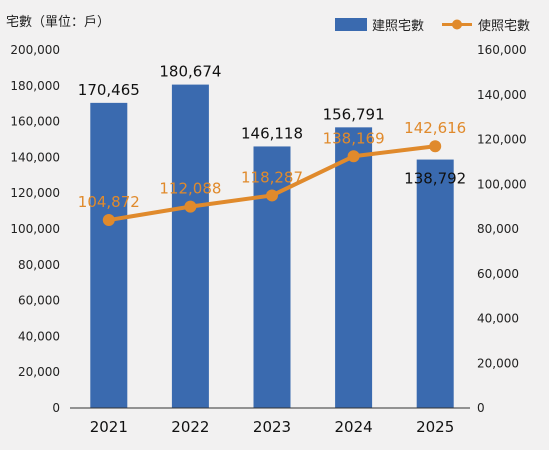 The height and width of the screenshot is (450, 549). What do you see at coordinates (502, 50) in the screenshot?
I see `right-tick-label: 160,000` at bounding box center [502, 50].